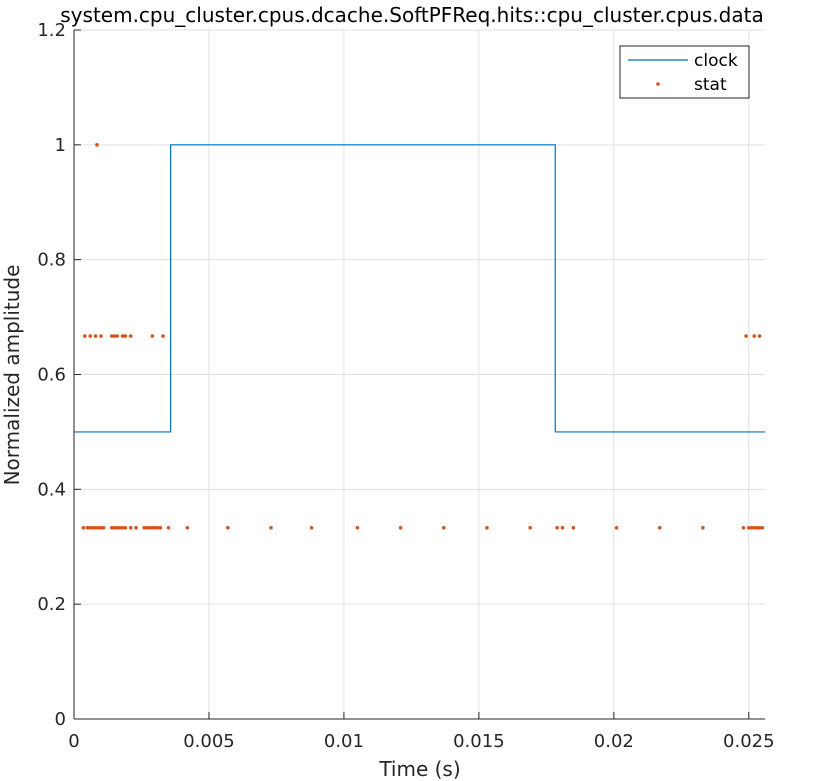  I want to click on y-tick-label: 0, so click(60, 719).